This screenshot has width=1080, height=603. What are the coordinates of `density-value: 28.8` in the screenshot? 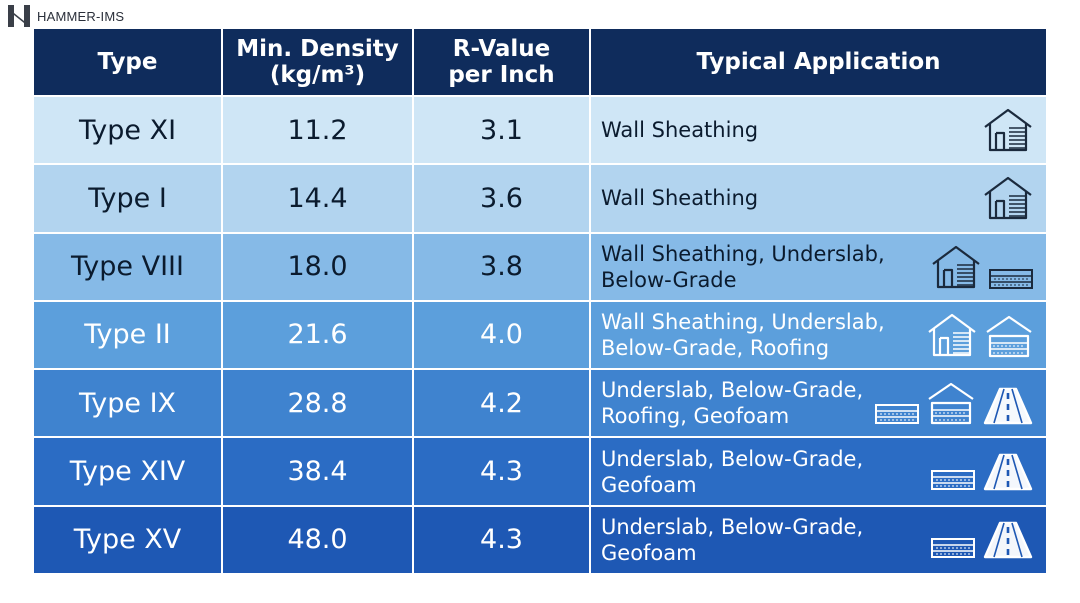 It's located at (317, 403).